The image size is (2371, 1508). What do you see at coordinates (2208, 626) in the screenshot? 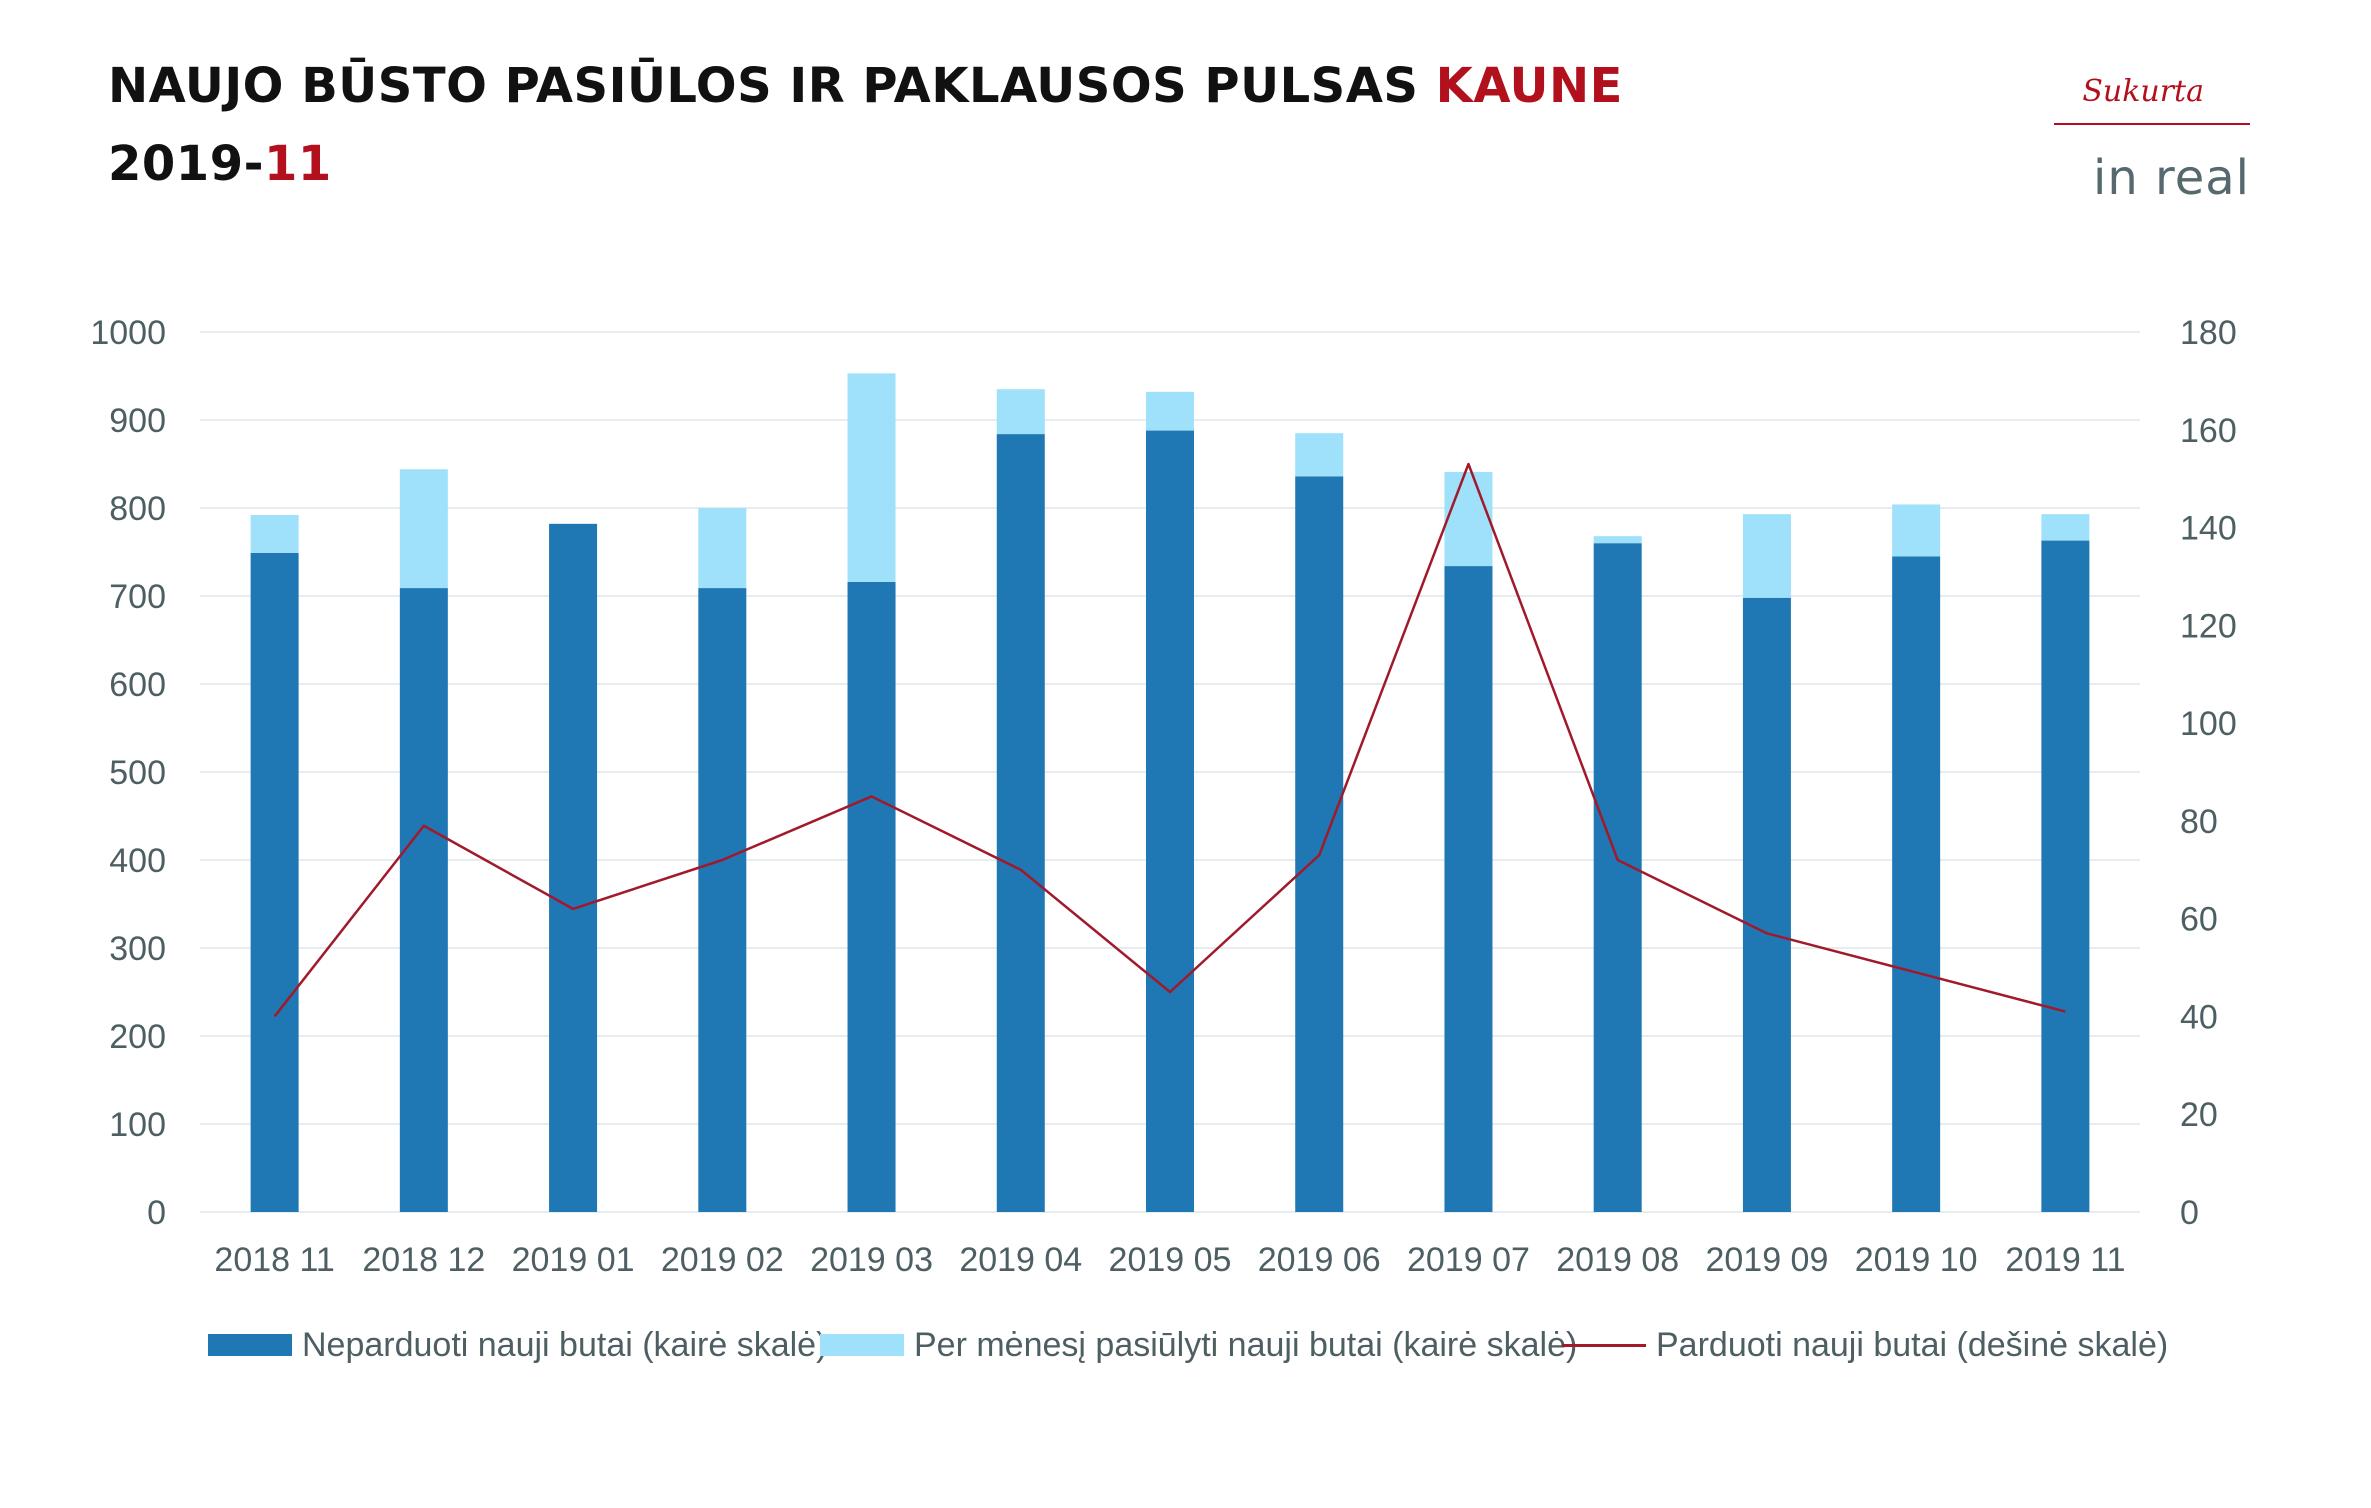
I see `y-right-tick-label: 120` at bounding box center [2208, 626].